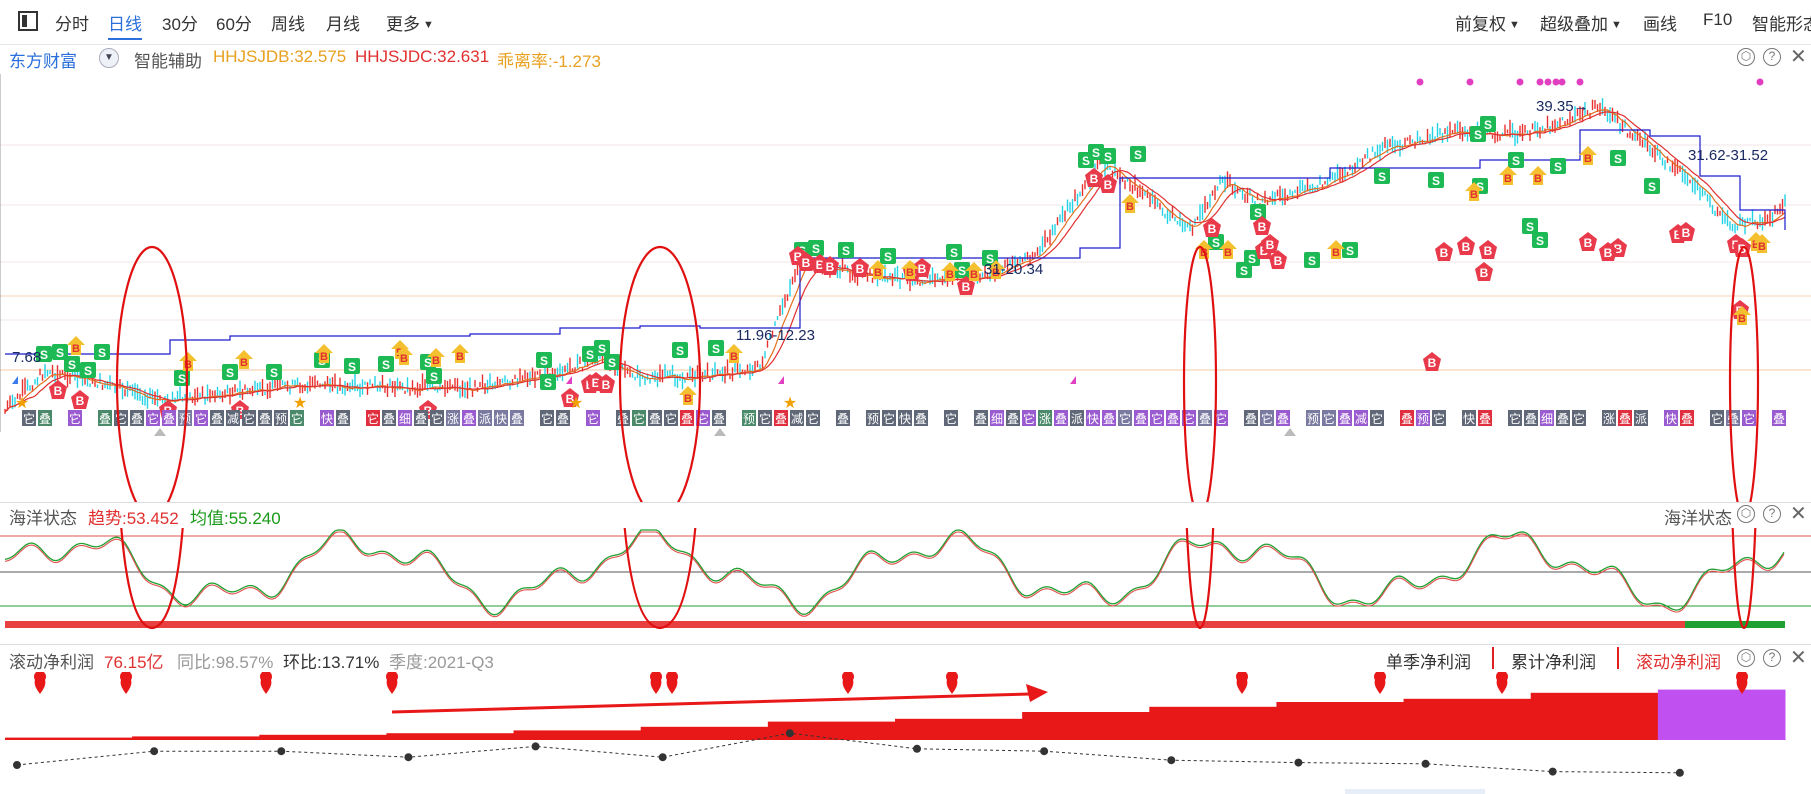 The width and height of the screenshot is (1811, 794). I want to click on ocean-chart, so click(905, 586).